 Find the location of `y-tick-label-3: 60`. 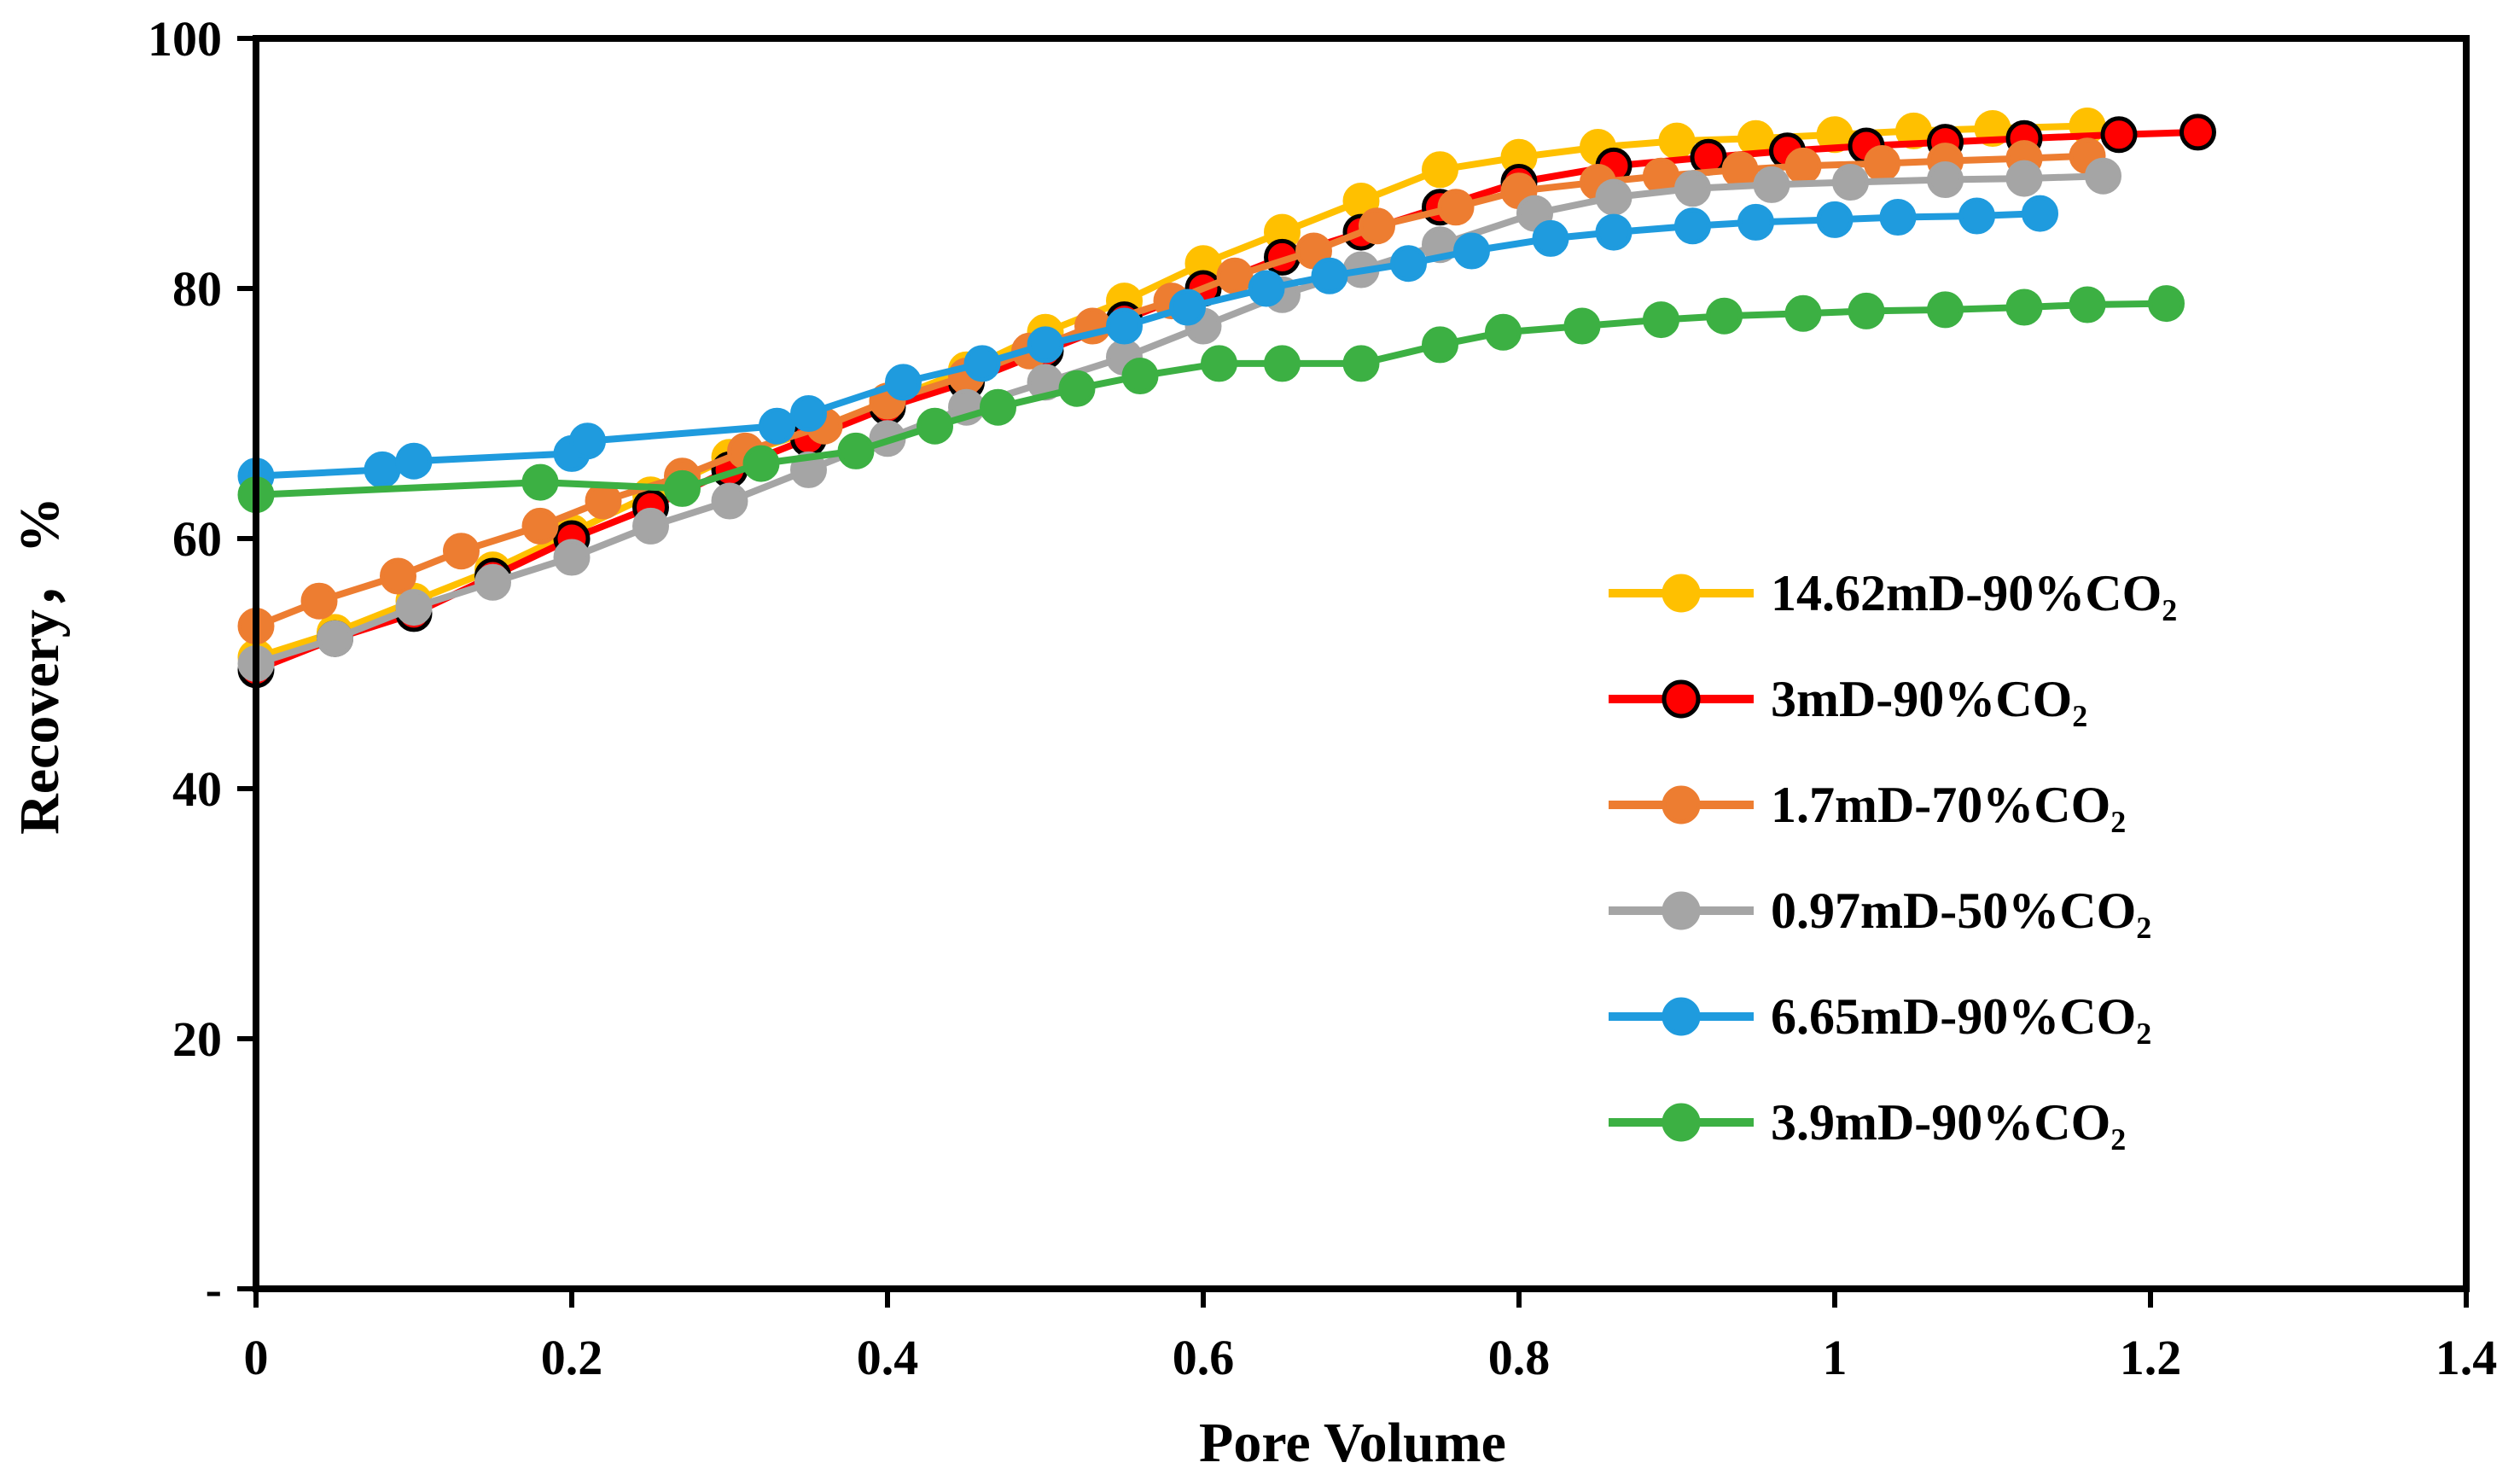

y-tick-label-3: 60 is located at coordinates (197, 539).